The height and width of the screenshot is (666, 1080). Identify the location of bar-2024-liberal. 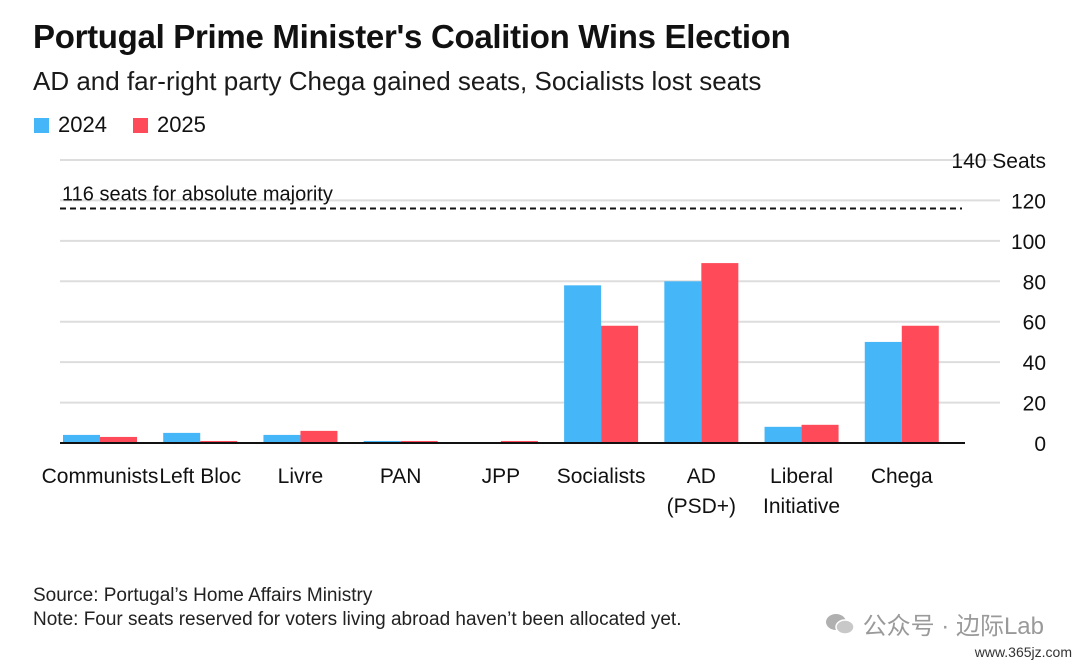
(783, 434).